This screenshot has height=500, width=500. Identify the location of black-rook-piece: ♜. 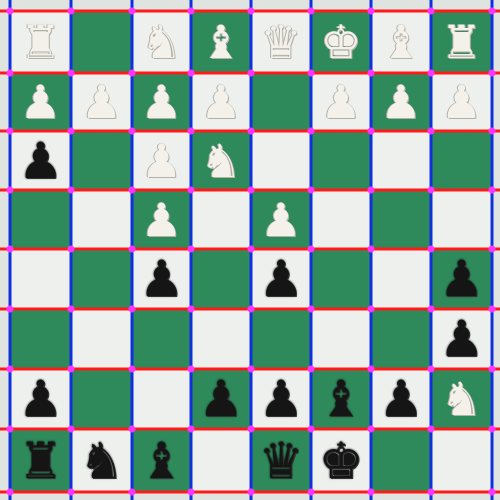
(40, 460).